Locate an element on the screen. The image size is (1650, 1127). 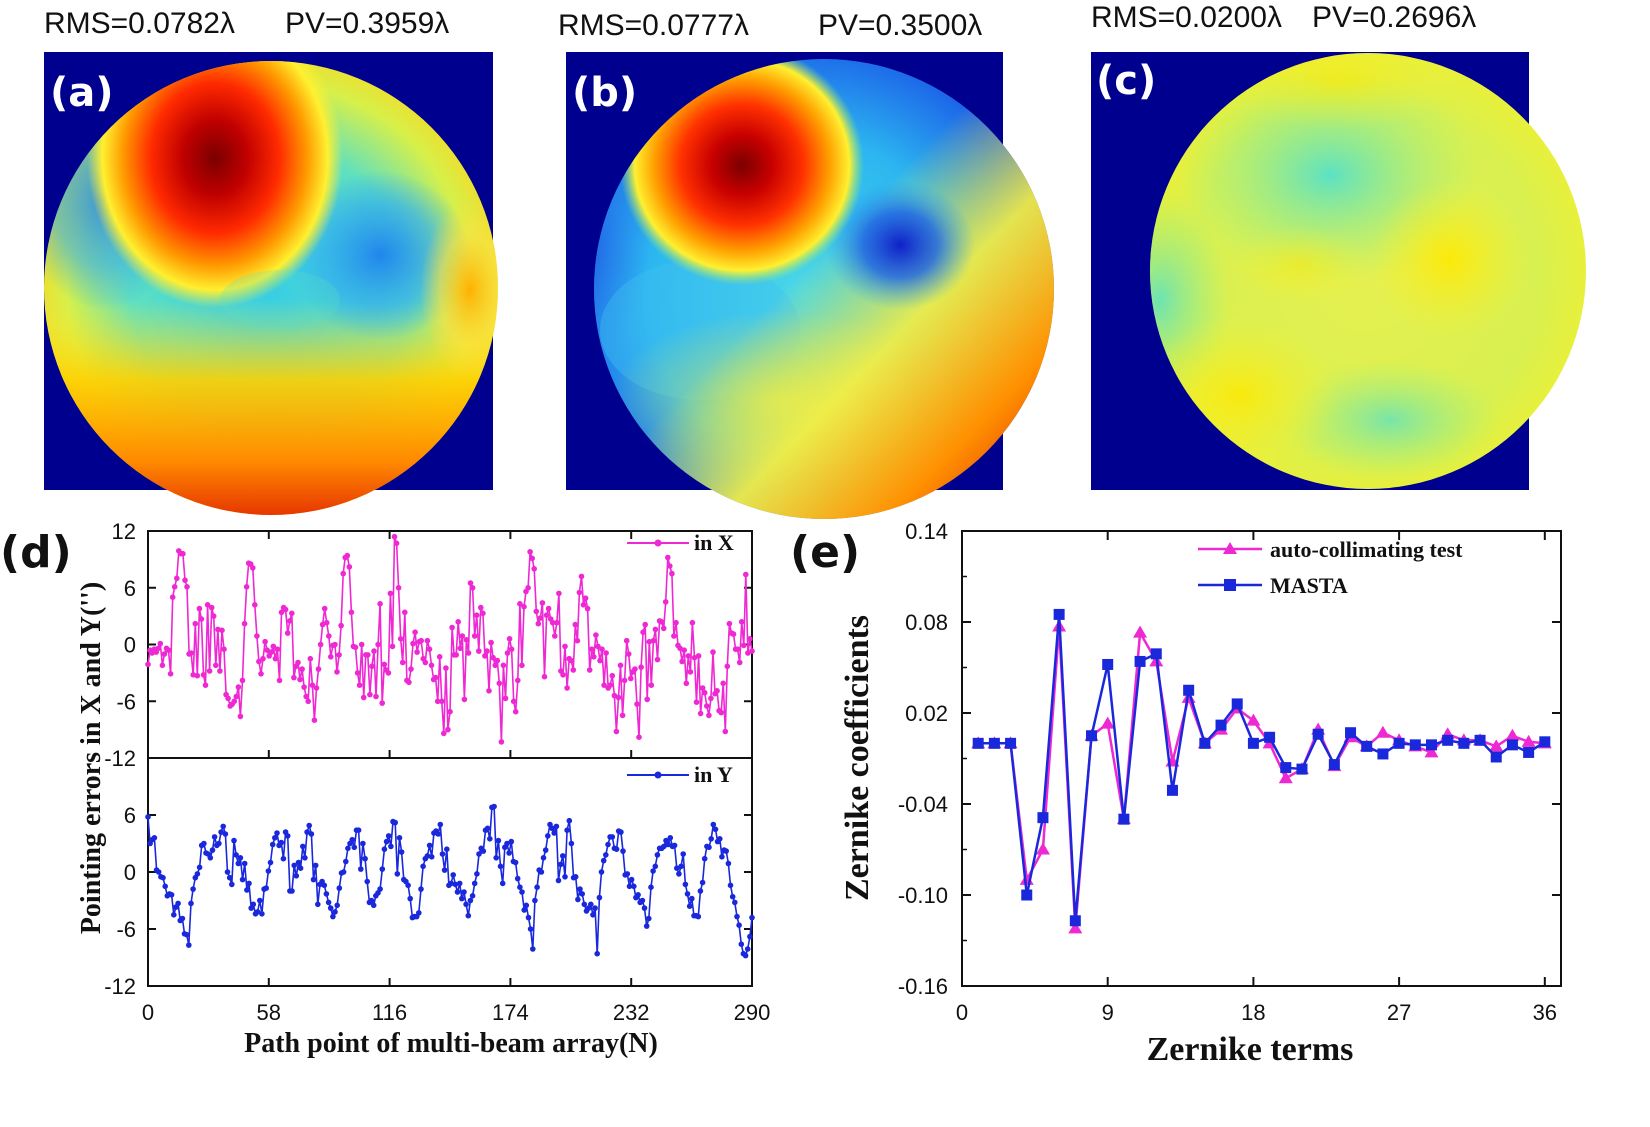
e-ytick-label-0: 0.14 is located at coordinates (926, 531).